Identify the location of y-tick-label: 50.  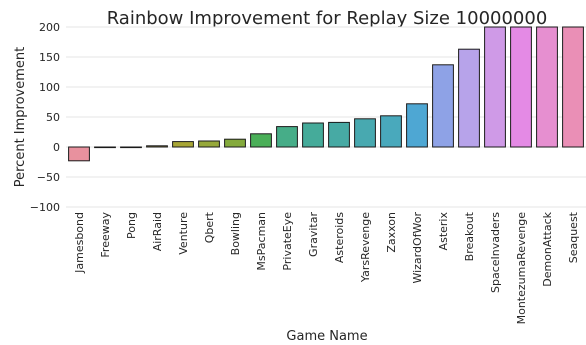
(53, 117).